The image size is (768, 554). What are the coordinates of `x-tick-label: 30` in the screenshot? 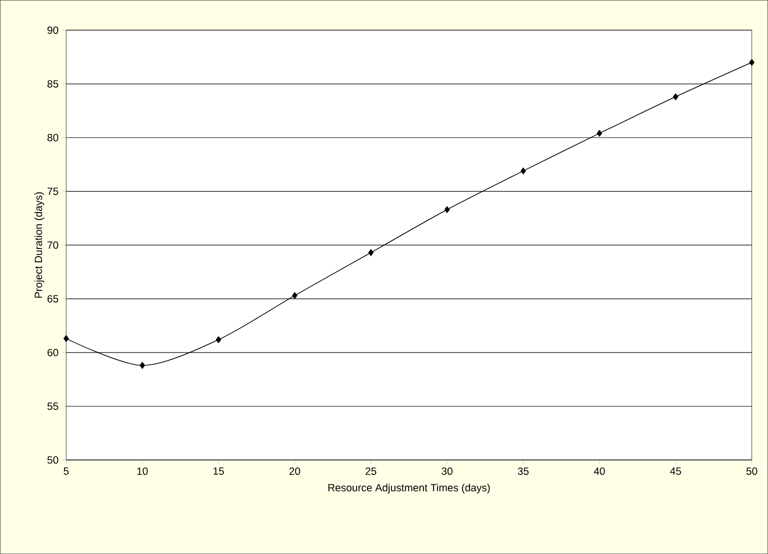 It's located at (447, 471).